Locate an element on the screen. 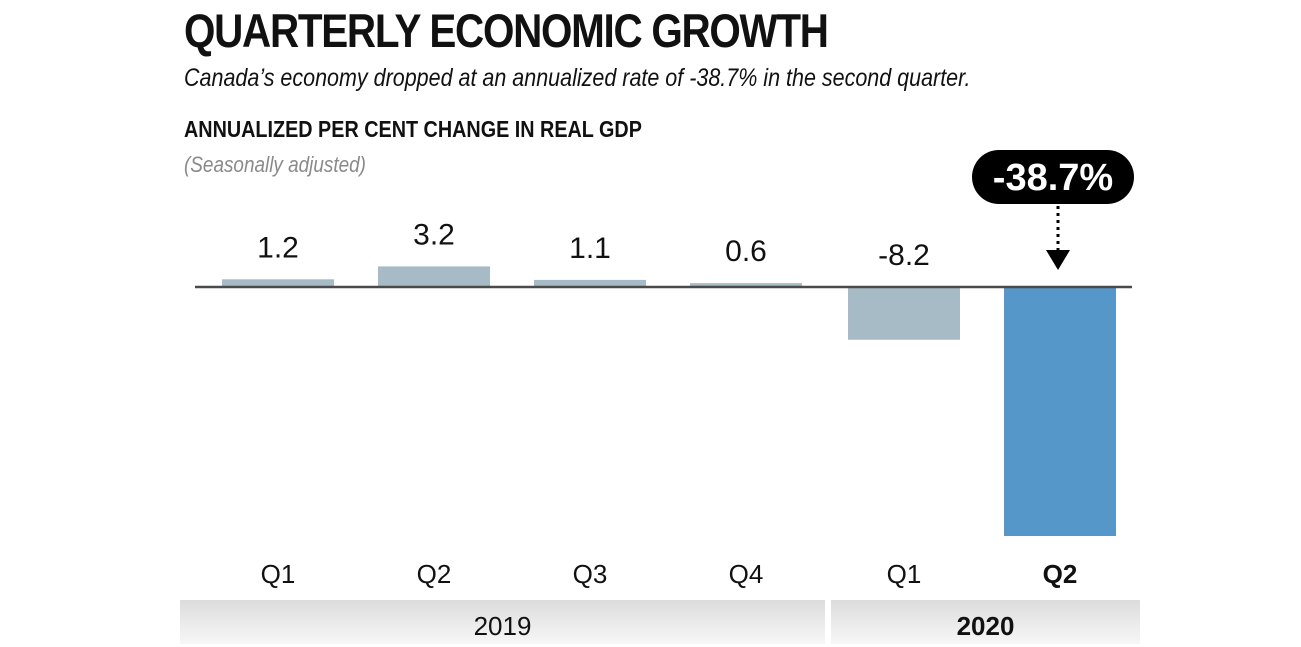 Image resolution: width=1301 pixels, height=647 pixels. data-label: 3.2 is located at coordinates (434, 234).